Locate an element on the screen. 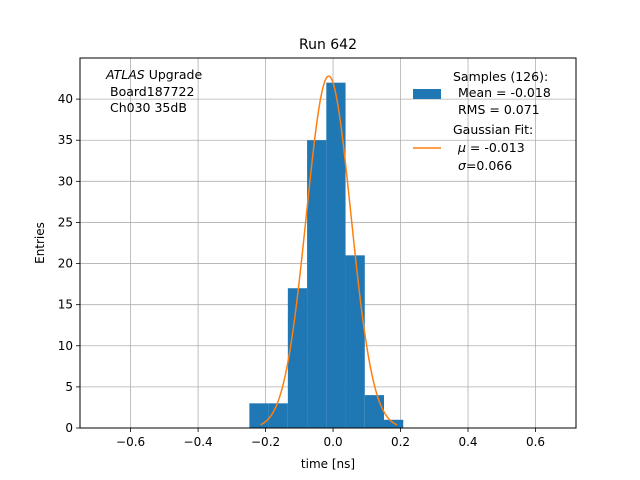 The image size is (640, 480). x-tick-label: 0.4 is located at coordinates (467, 442).